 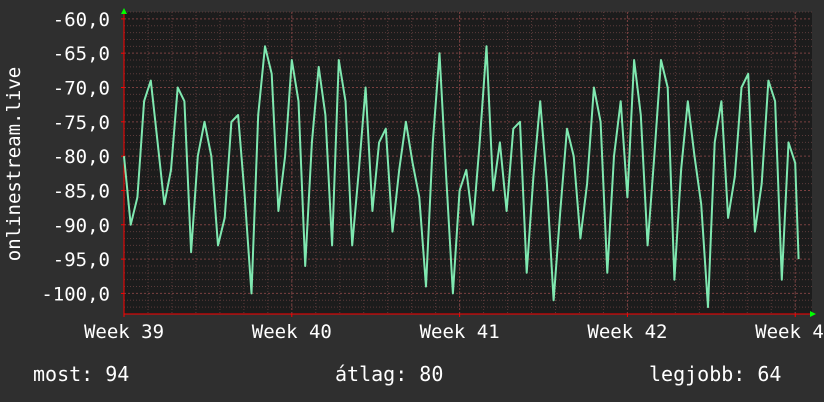 I want to click on y-tick-label: -100,0, so click(x=75, y=294).